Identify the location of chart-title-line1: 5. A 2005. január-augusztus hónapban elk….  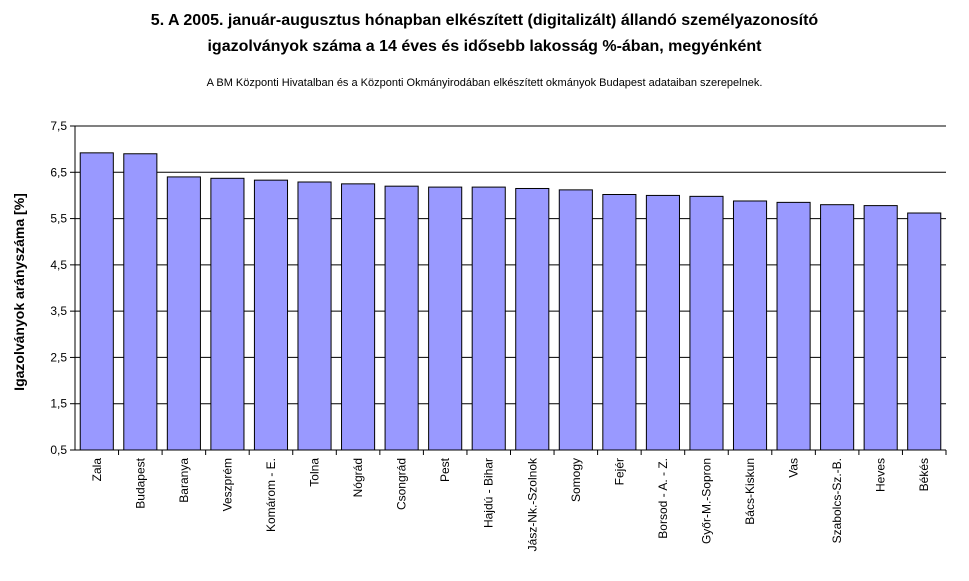
(484, 20).